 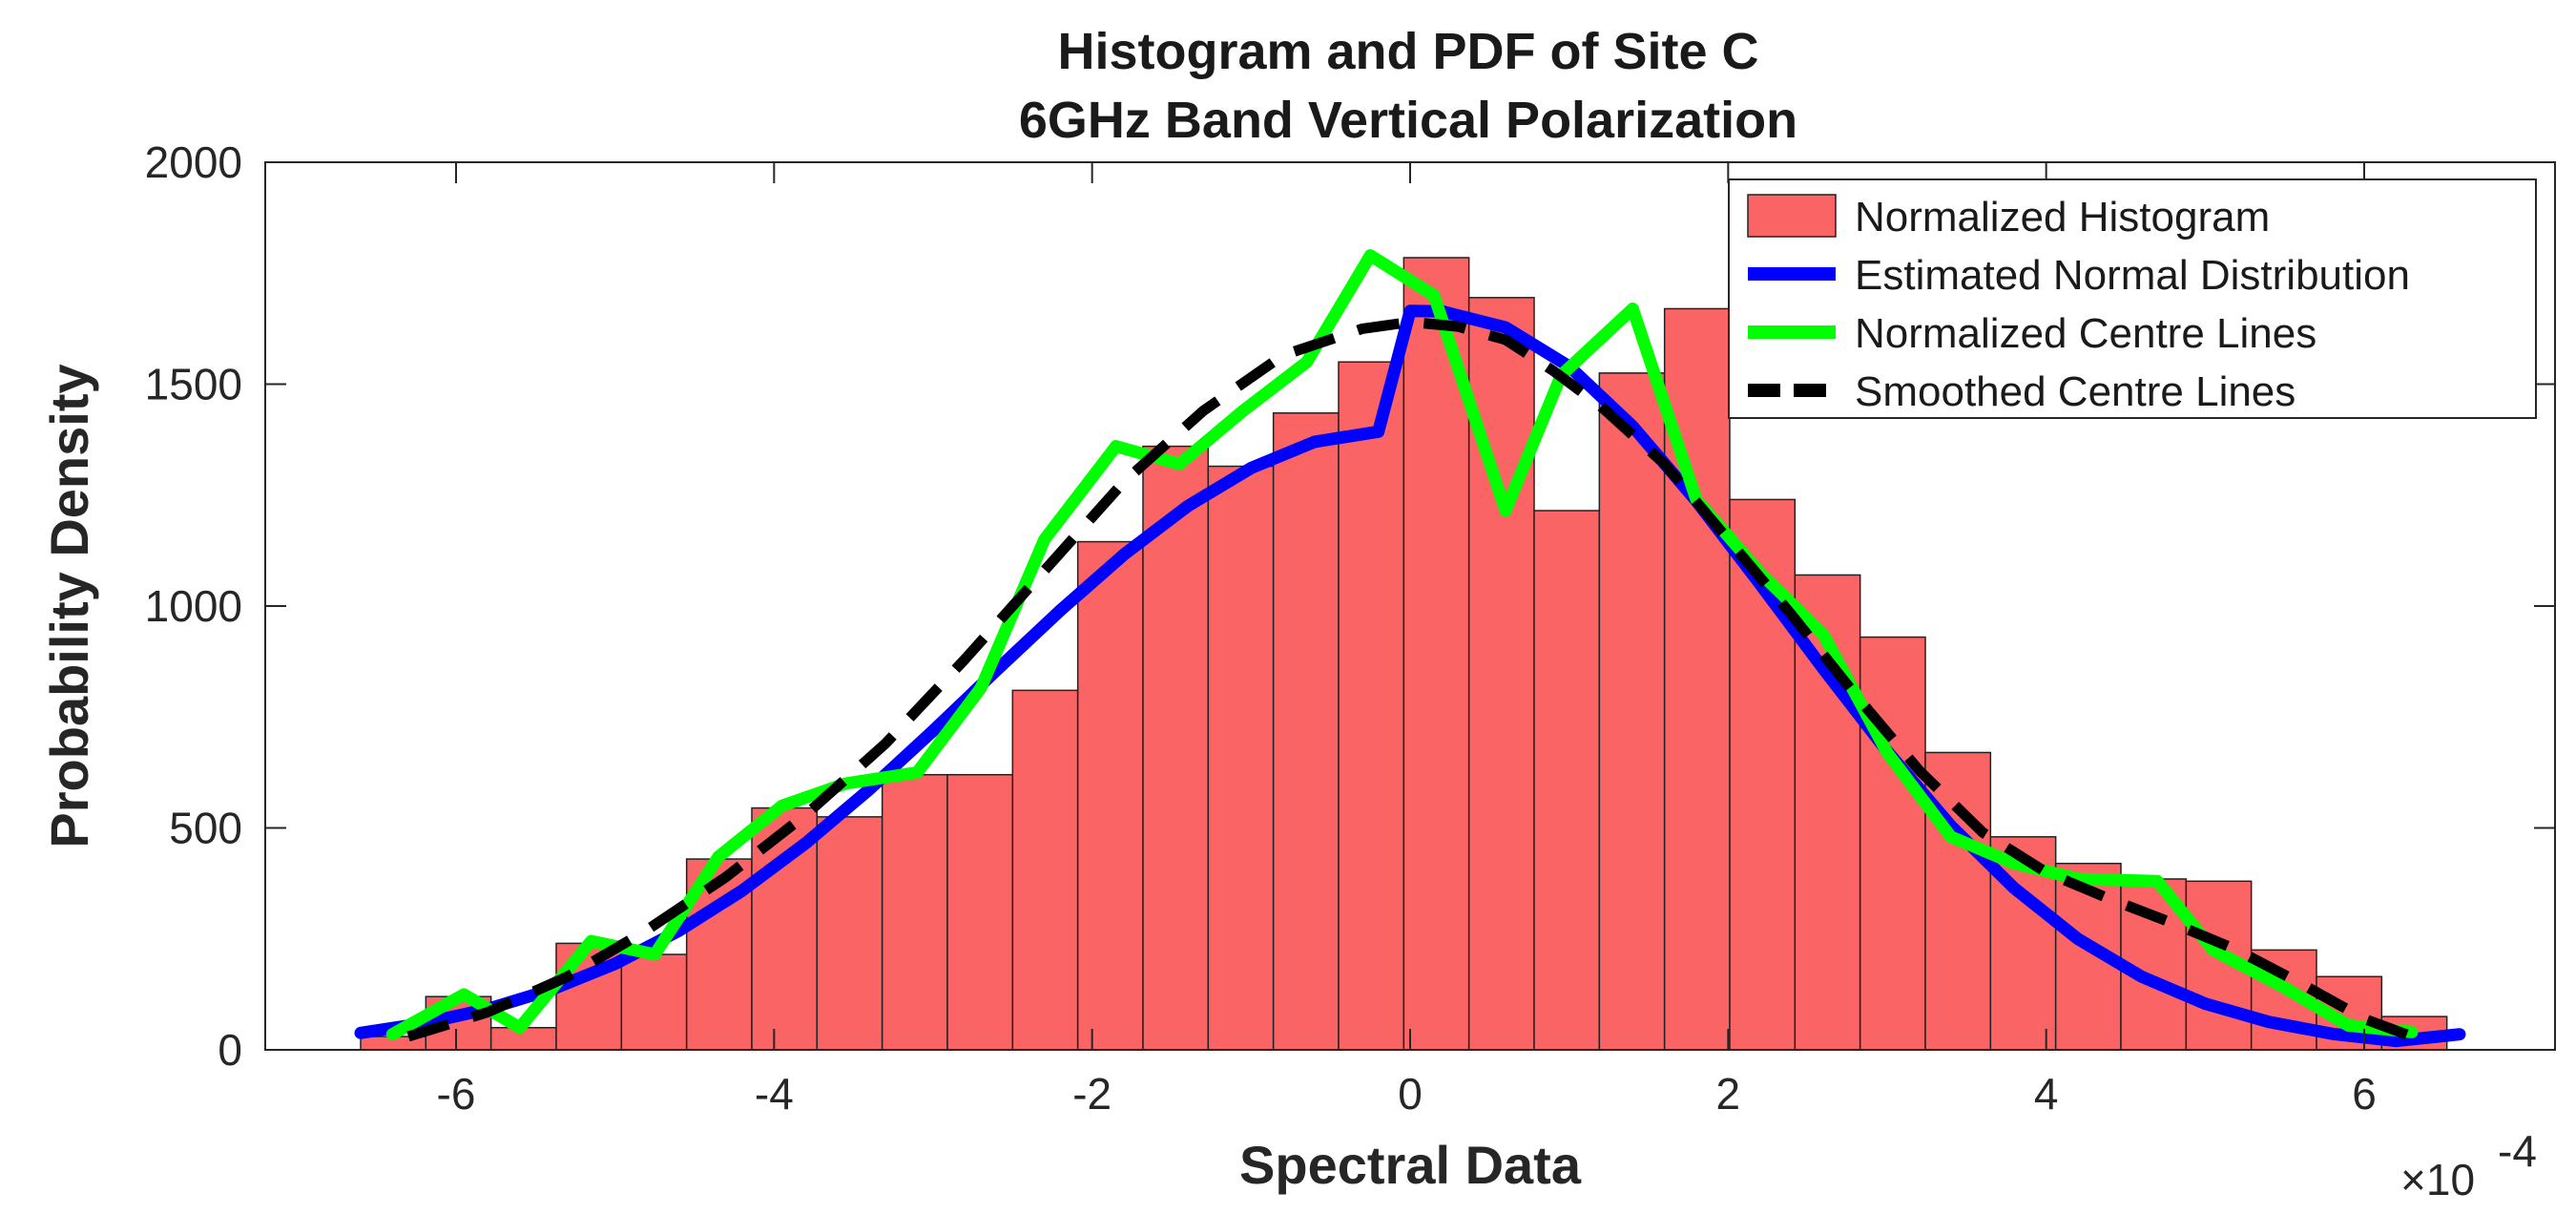 I want to click on legend-swatch-histogram, so click(x=1792, y=216).